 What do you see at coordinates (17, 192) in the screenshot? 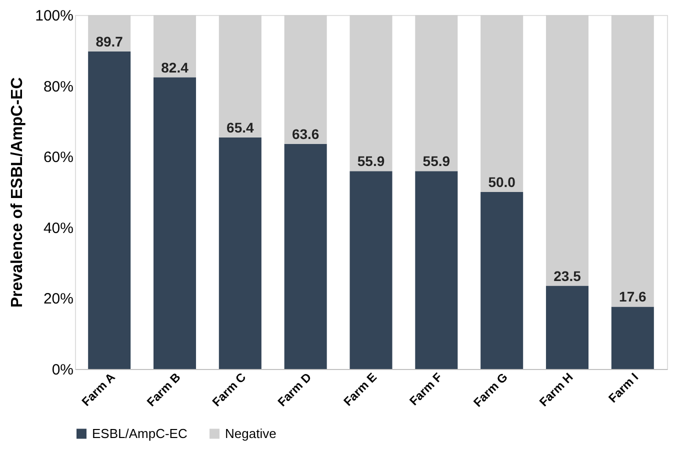
I see `y-axis-title: Prevalence of ESBL/AmpC-EC` at bounding box center [17, 192].